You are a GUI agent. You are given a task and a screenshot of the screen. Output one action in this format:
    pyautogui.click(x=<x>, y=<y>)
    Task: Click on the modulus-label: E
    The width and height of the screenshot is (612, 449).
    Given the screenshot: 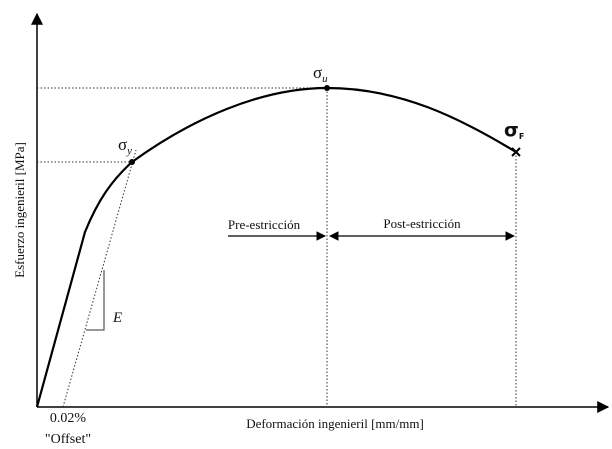 What is the action you would take?
    pyautogui.click(x=117, y=318)
    